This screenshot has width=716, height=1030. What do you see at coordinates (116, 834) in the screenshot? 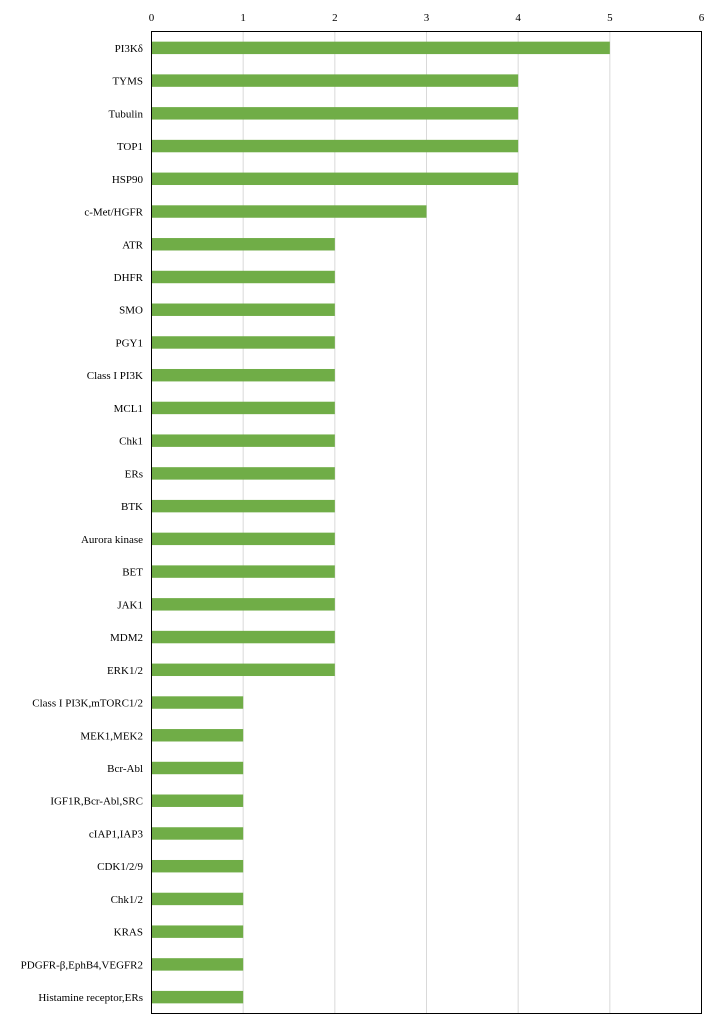
I see `category-label: cIAP1,IAP3` at bounding box center [116, 834].